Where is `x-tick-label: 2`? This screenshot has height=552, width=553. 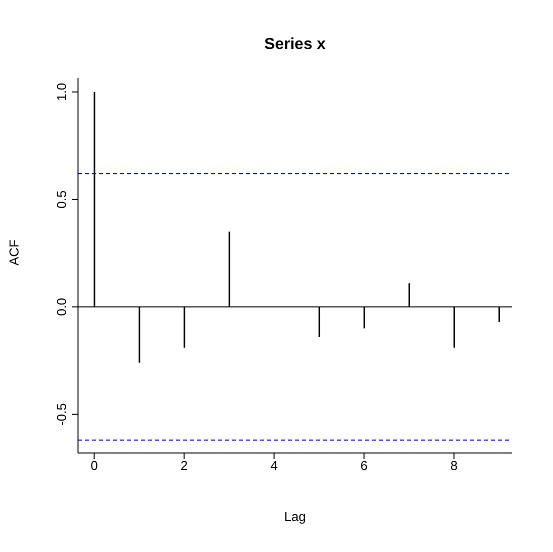 x-tick-label: 2 is located at coordinates (184, 466).